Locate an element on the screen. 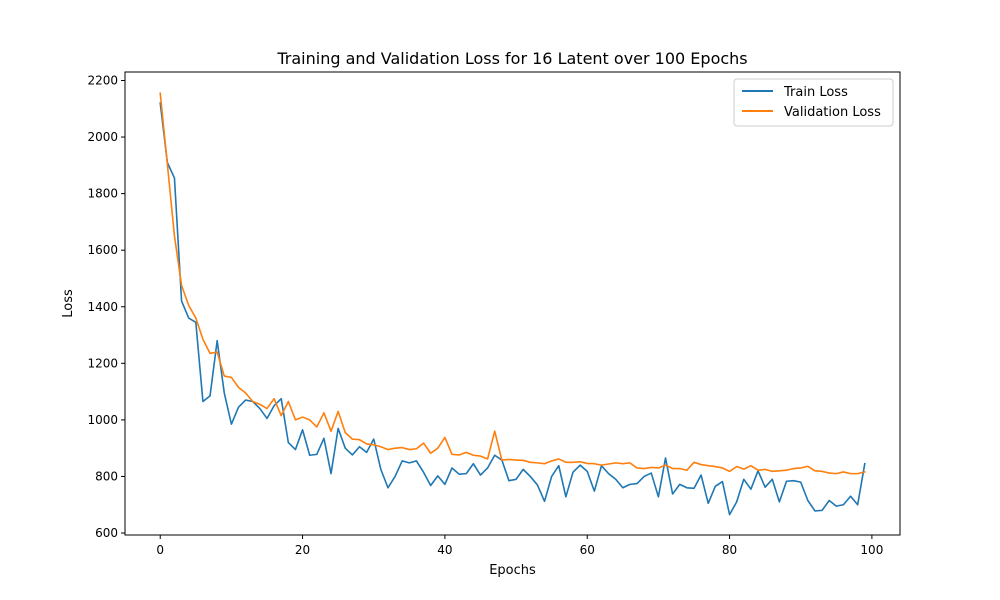 Image resolution: width=1000 pixels, height=600 pixels. legend-label-train: Train Loss is located at coordinates (815, 92).